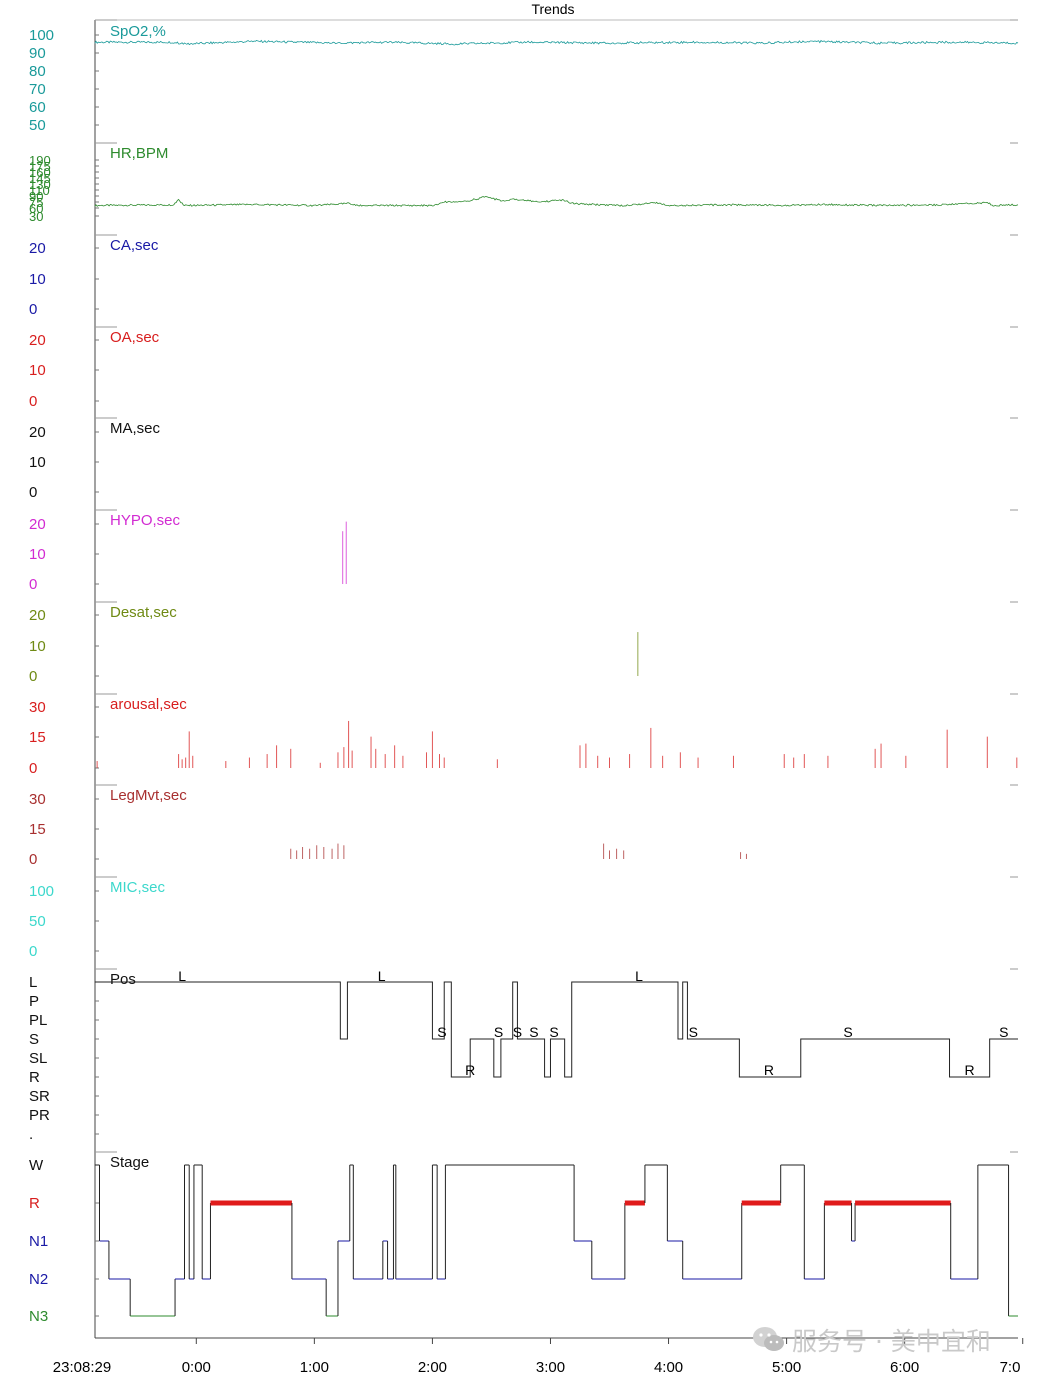 The width and height of the screenshot is (1059, 1383). What do you see at coordinates (36, 1165) in the screenshot?
I see `y-tick-label: W` at bounding box center [36, 1165].